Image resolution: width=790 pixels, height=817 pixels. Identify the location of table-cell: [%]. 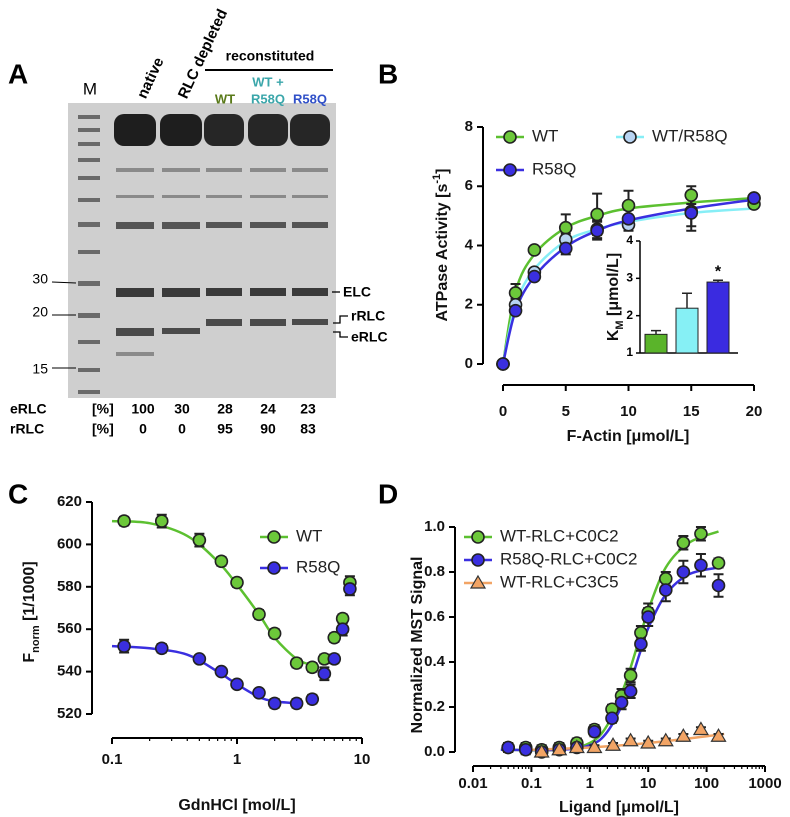
(103, 409).